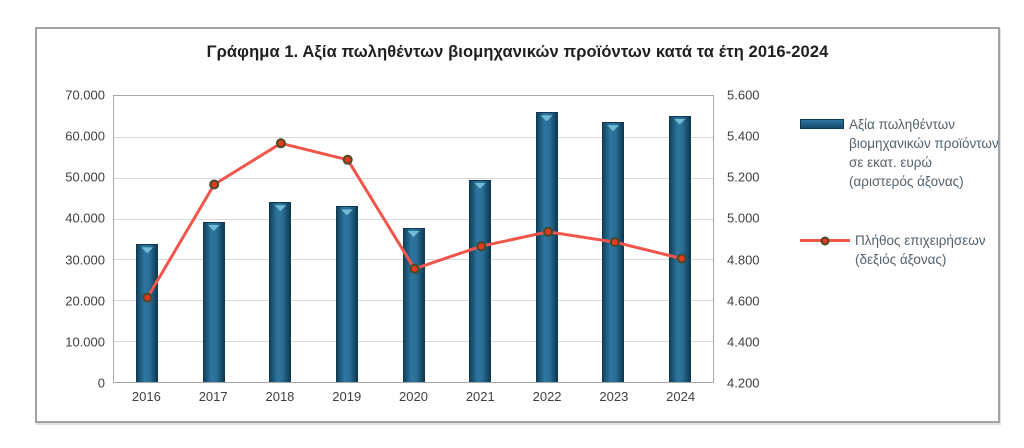 The width and height of the screenshot is (1024, 448). What do you see at coordinates (614, 396) in the screenshot?
I see `x-axis-label-2023: 2023` at bounding box center [614, 396].